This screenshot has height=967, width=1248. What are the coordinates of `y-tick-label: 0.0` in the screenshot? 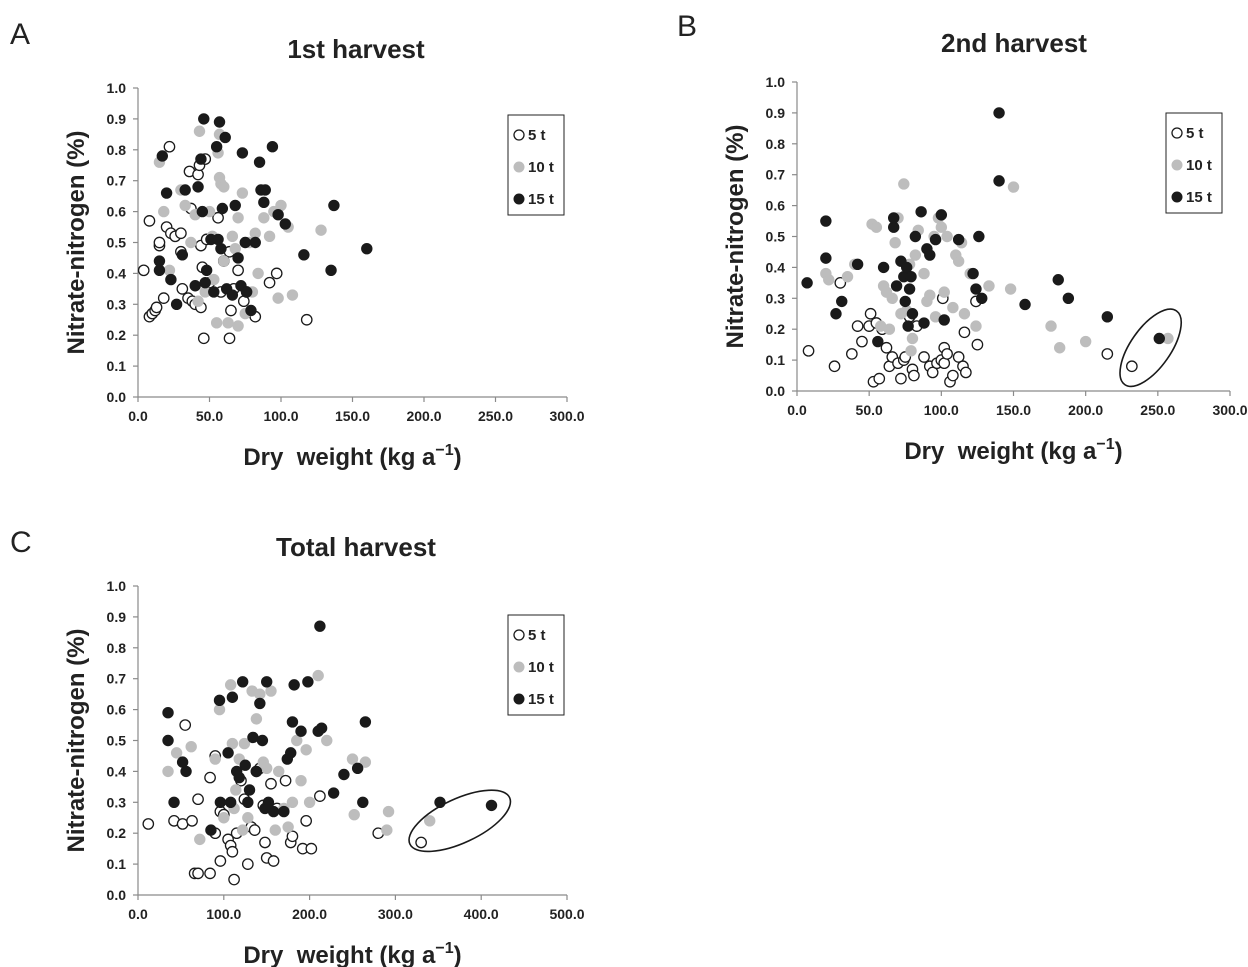 It's located at (776, 391).